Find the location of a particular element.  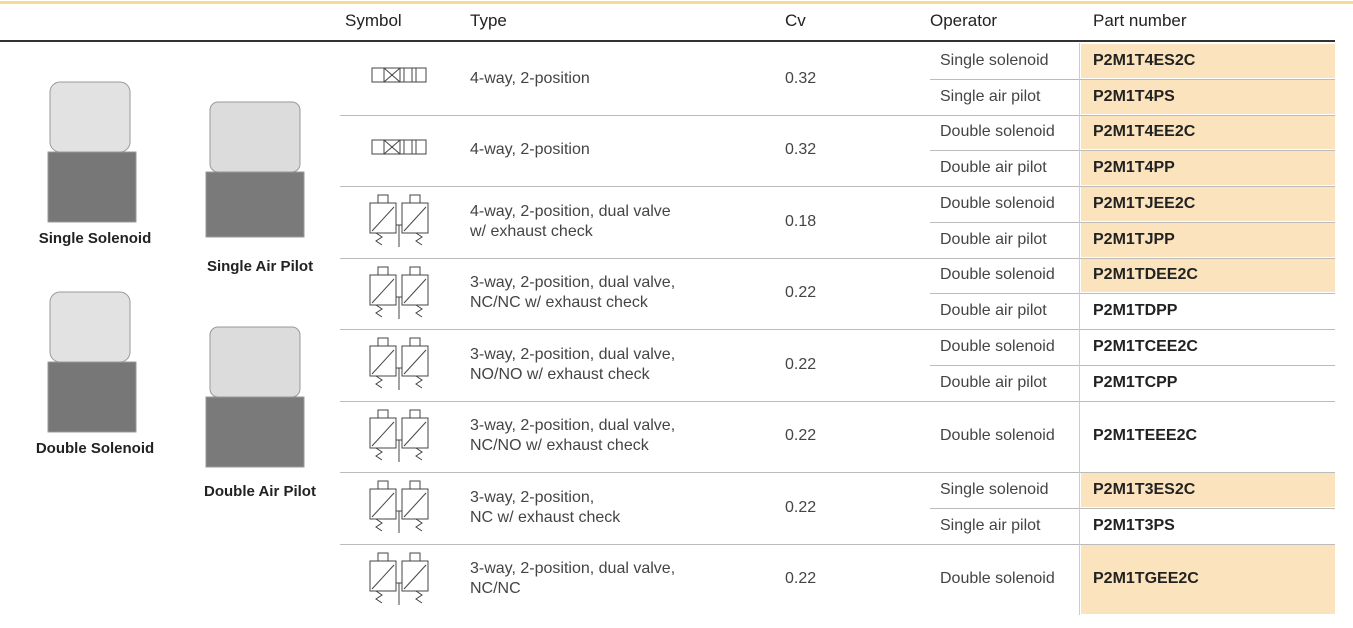

part-number: P2M1T4PP is located at coordinates (1134, 168).